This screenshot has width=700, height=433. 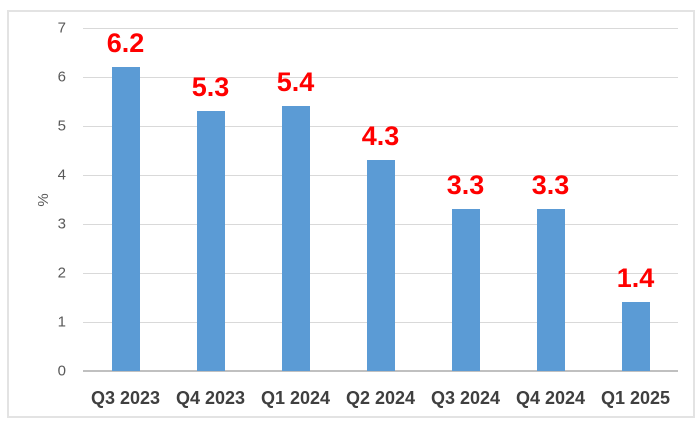 I want to click on data-label-q1-2024: 5.4, so click(x=295, y=82).